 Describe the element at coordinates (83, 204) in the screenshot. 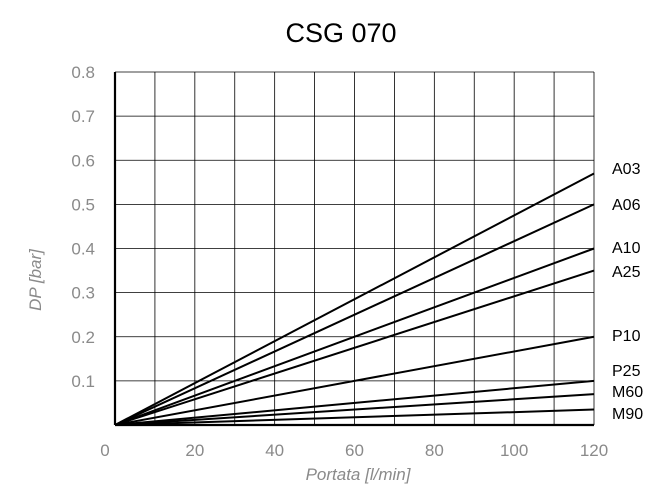

I see `y-tick-label: 0.5` at that location.